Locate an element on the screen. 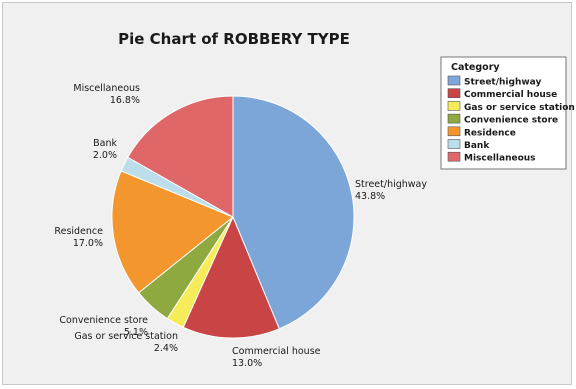 The image size is (576, 389). pie-slice-residence is located at coordinates (172, 232).